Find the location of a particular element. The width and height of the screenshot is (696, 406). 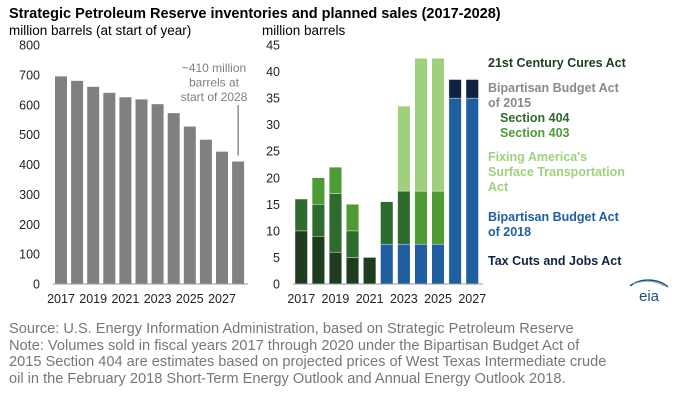

right-y-tick-label: 15 is located at coordinates (273, 205).